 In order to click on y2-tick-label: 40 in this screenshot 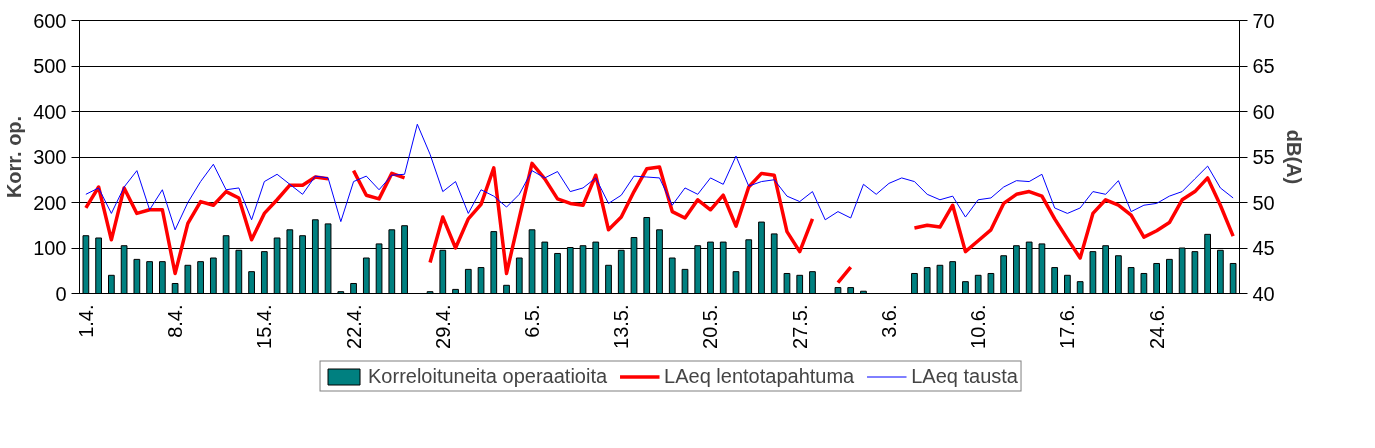, I will do `click(1263, 293)`.